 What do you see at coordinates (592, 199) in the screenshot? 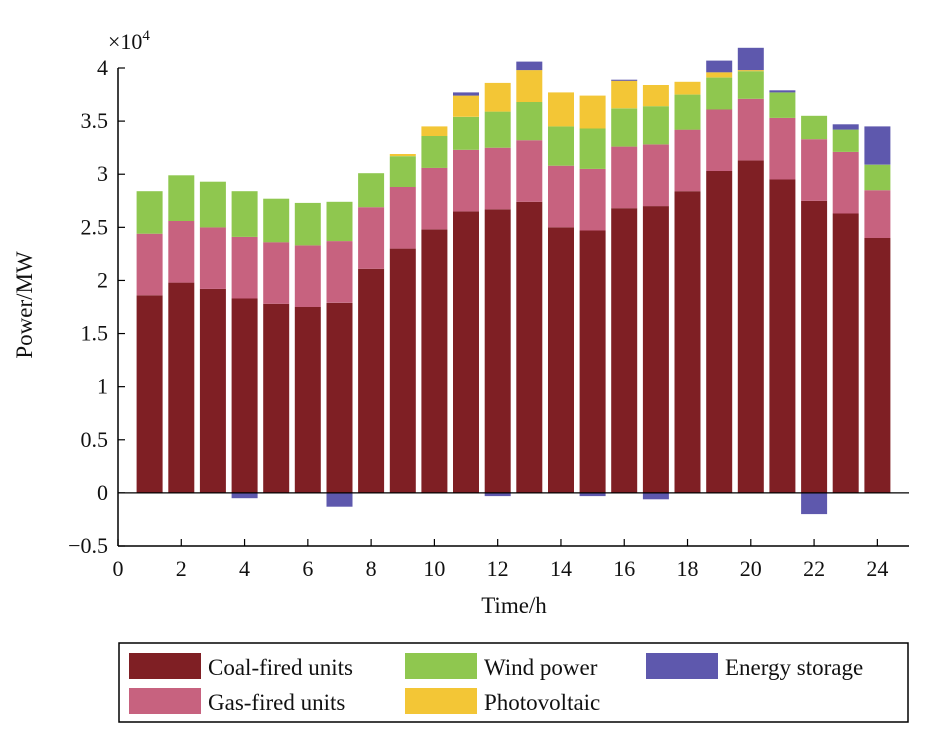
I see `bar-gas-fired-units-t15` at bounding box center [592, 199].